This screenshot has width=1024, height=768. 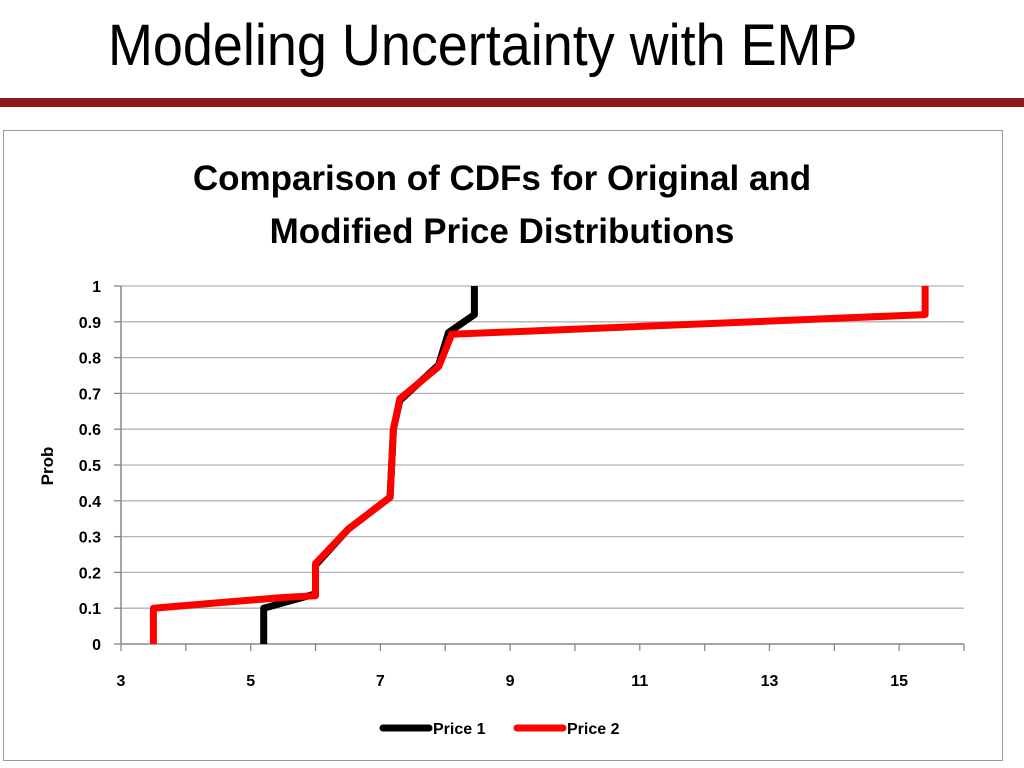 I want to click on y-axis-label: Prob, so click(x=47, y=466).